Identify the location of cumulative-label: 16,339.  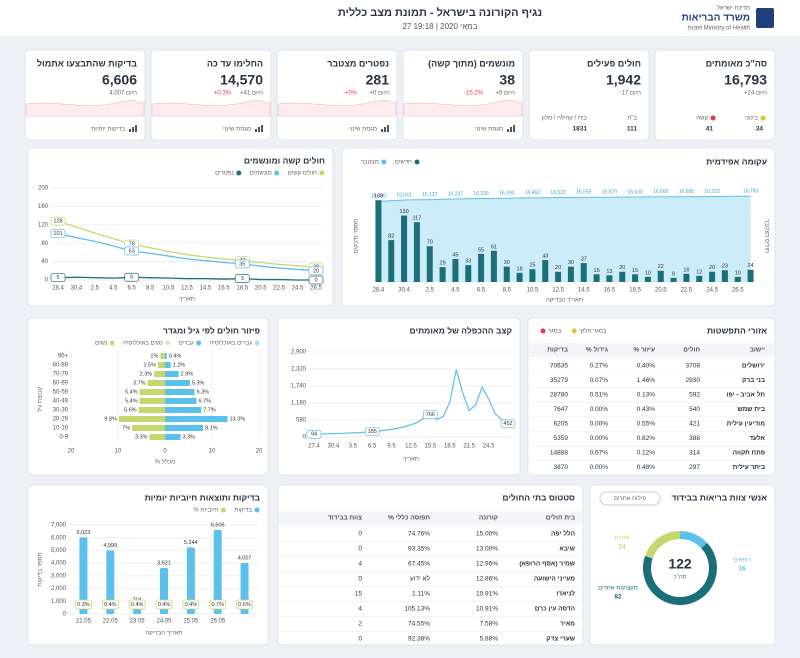
(481, 194).